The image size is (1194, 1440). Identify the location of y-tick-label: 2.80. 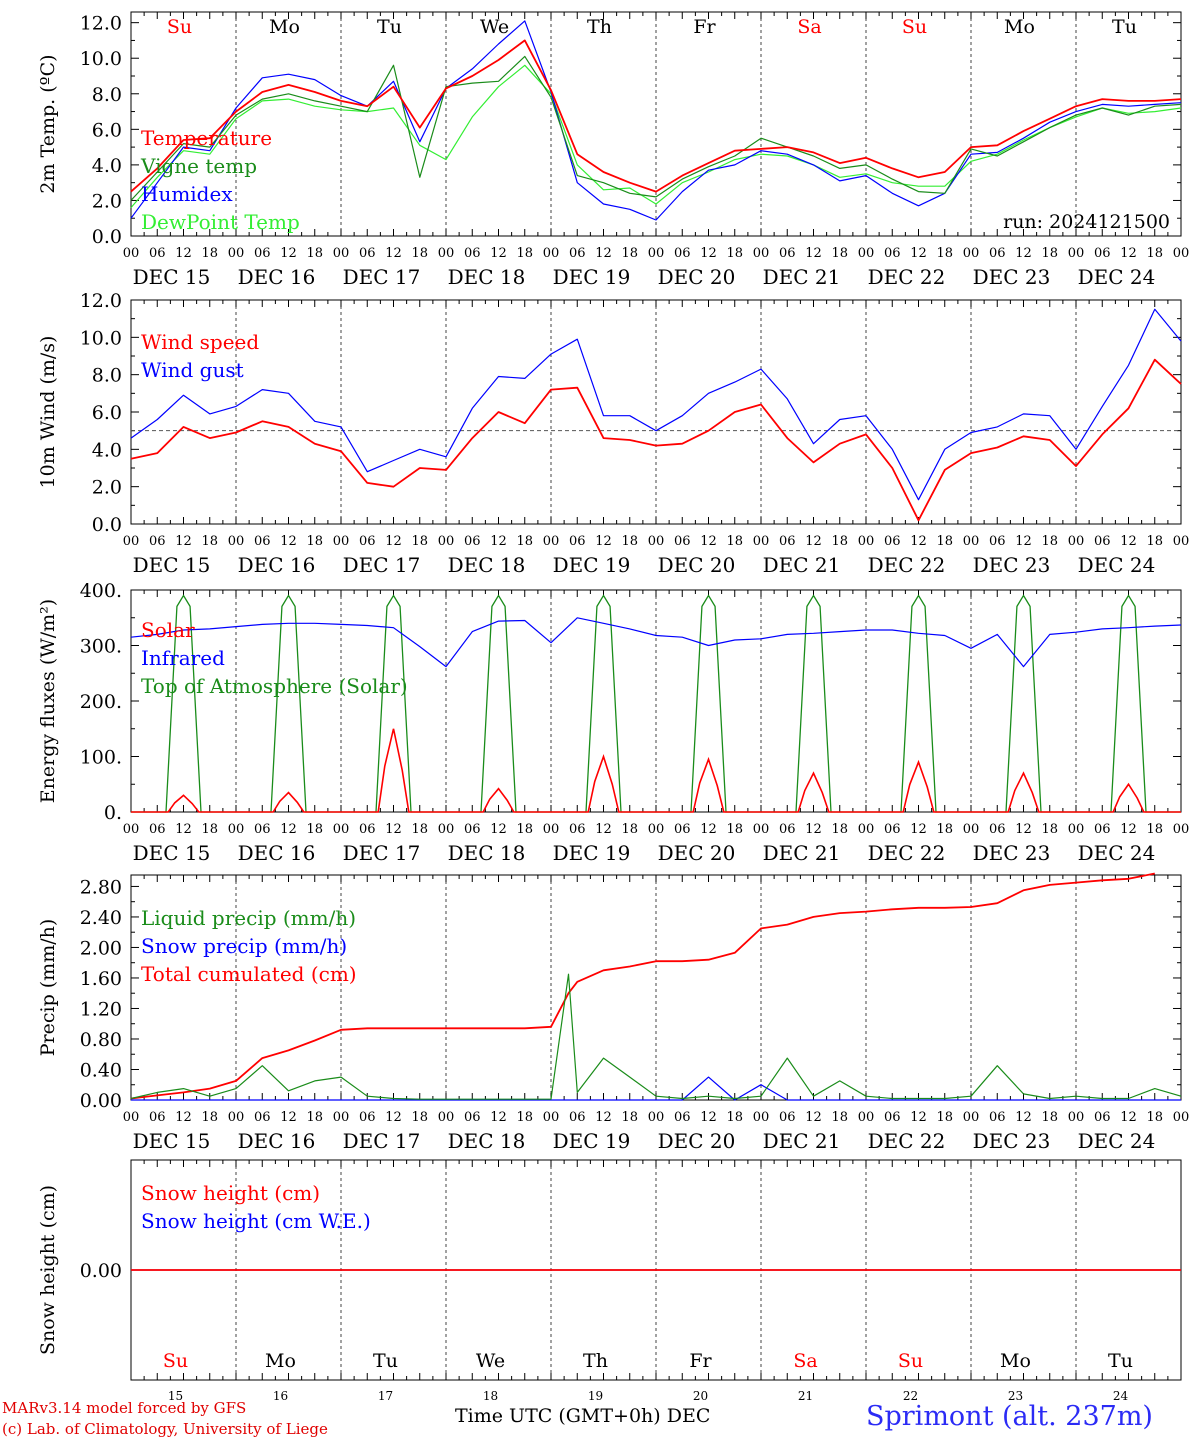
(101, 887).